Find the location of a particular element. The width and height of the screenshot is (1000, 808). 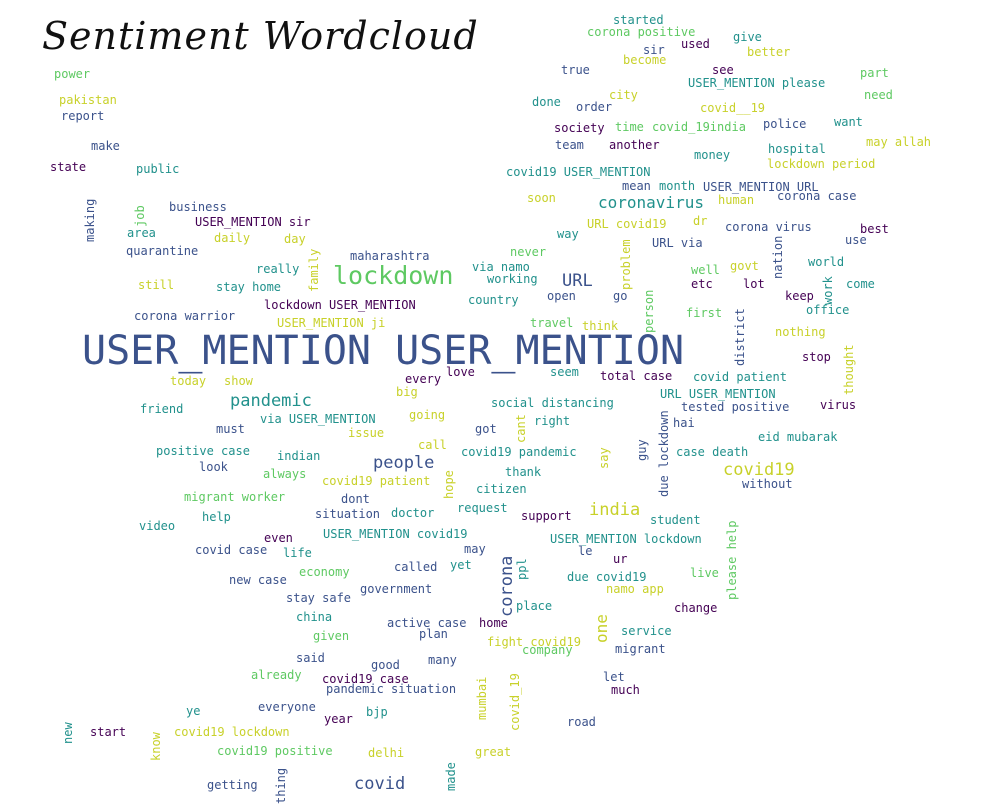

word-think: think is located at coordinates (600, 326).